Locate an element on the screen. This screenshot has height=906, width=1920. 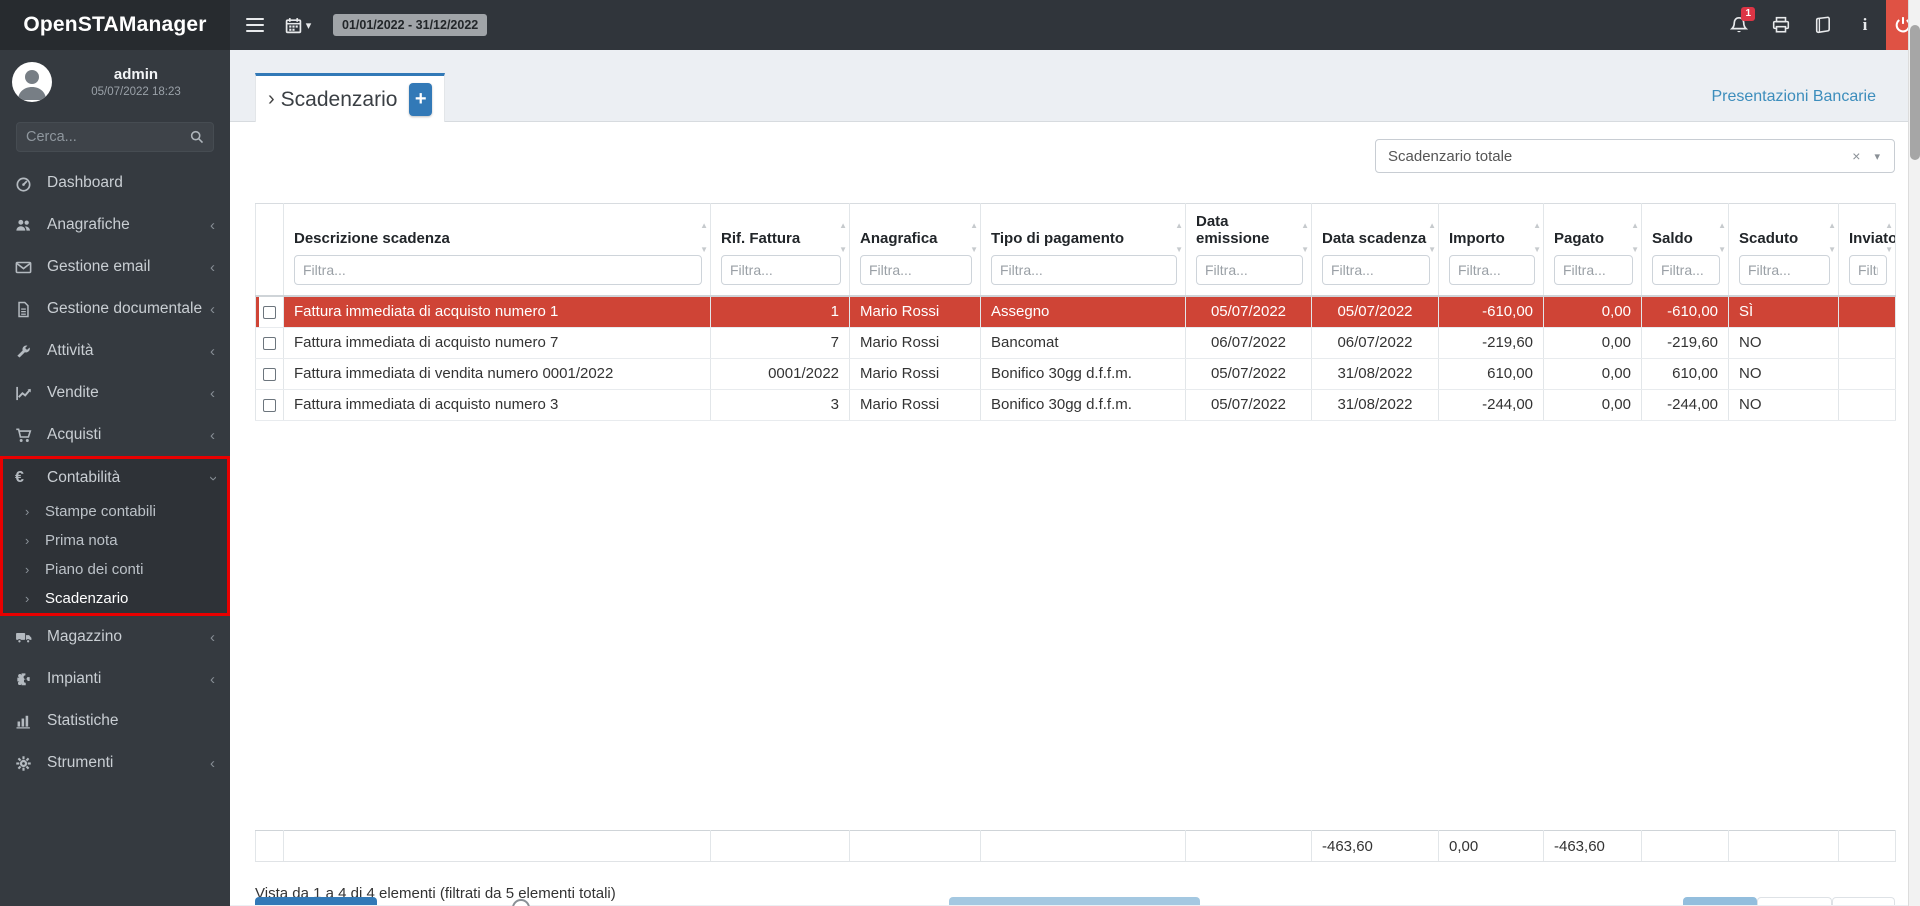
app-logo: OpenSTAManager is located at coordinates (115, 25).